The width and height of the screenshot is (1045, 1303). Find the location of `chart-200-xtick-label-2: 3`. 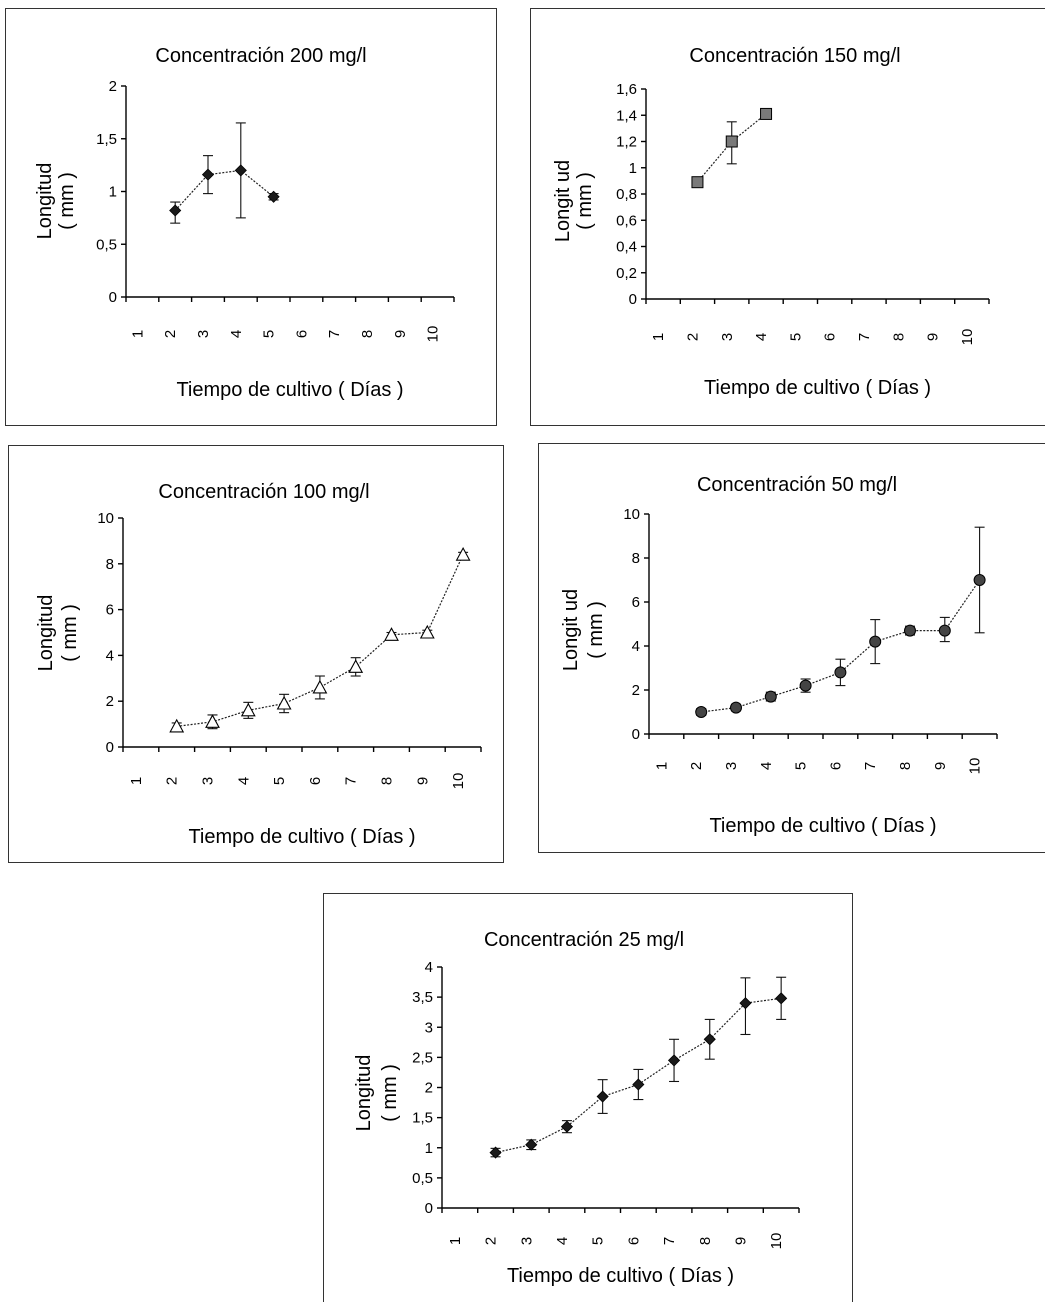

chart-200-xtick-label-2: 3 is located at coordinates (203, 334).